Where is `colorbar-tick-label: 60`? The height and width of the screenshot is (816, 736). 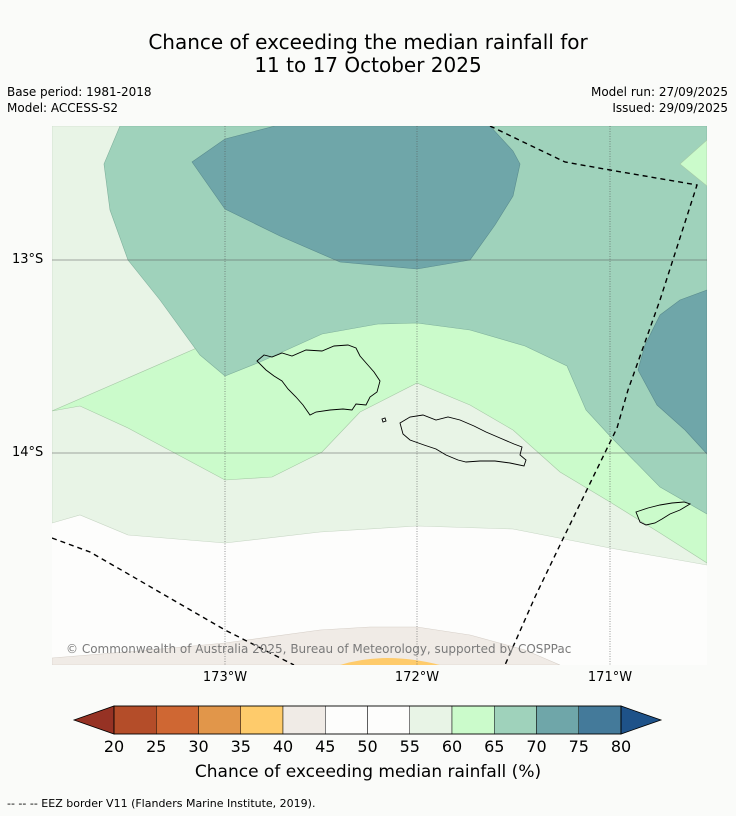
colorbar-tick-label: 60 is located at coordinates (452, 746).